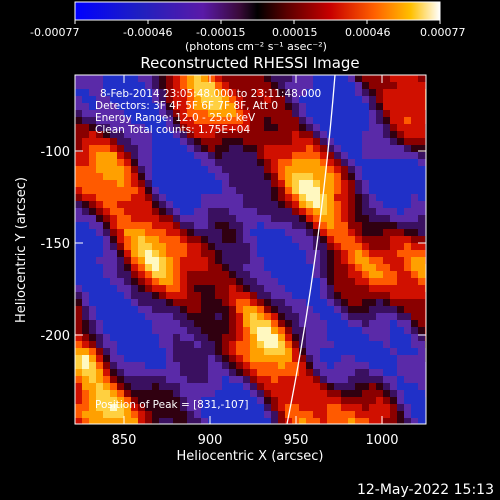 The width and height of the screenshot is (500, 500). I want to click on annotation-detectors: Detectors: 3F 4F 5F 6F 7F 8F, Att 0, so click(186, 106).